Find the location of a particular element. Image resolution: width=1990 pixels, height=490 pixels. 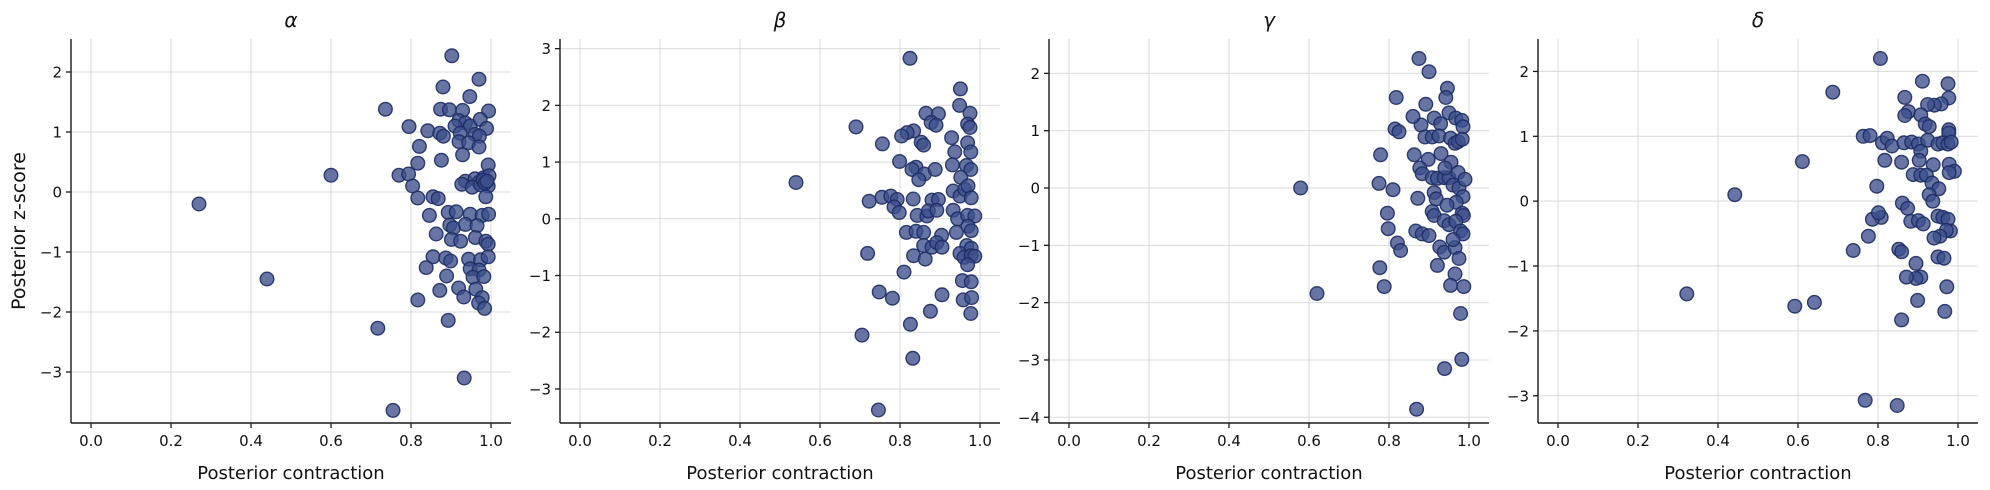

x-tick-label: 1.0 is located at coordinates (1469, 441).